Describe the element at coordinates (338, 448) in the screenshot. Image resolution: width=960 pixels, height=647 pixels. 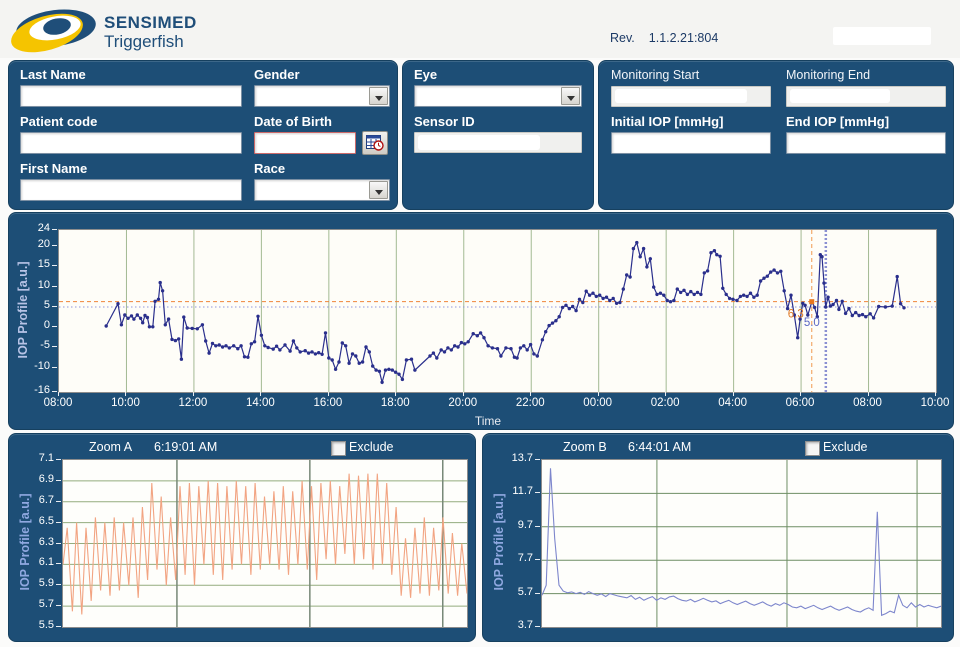
I see `zoom-a-exclude-checkbox` at that location.